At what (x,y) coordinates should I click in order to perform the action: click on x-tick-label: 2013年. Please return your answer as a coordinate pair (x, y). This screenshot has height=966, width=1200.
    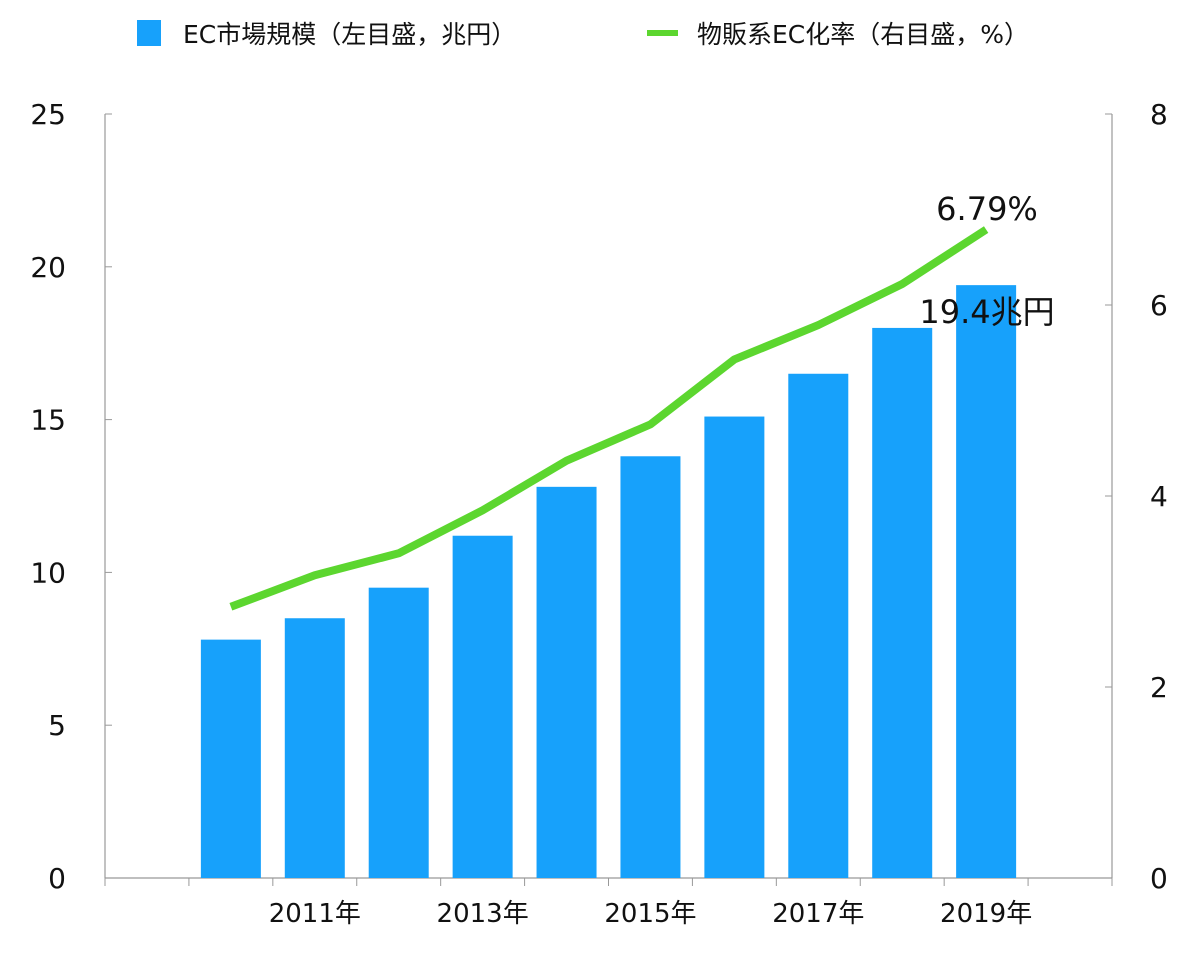
    Looking at the image, I should click on (483, 914).